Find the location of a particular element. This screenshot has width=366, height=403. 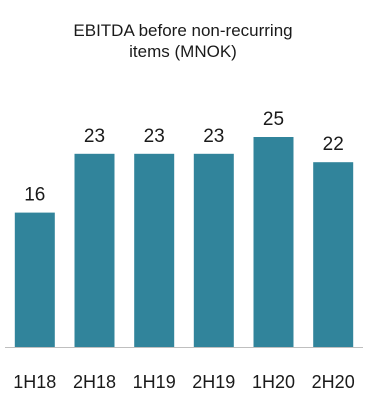

bar-2H20 is located at coordinates (333, 254).